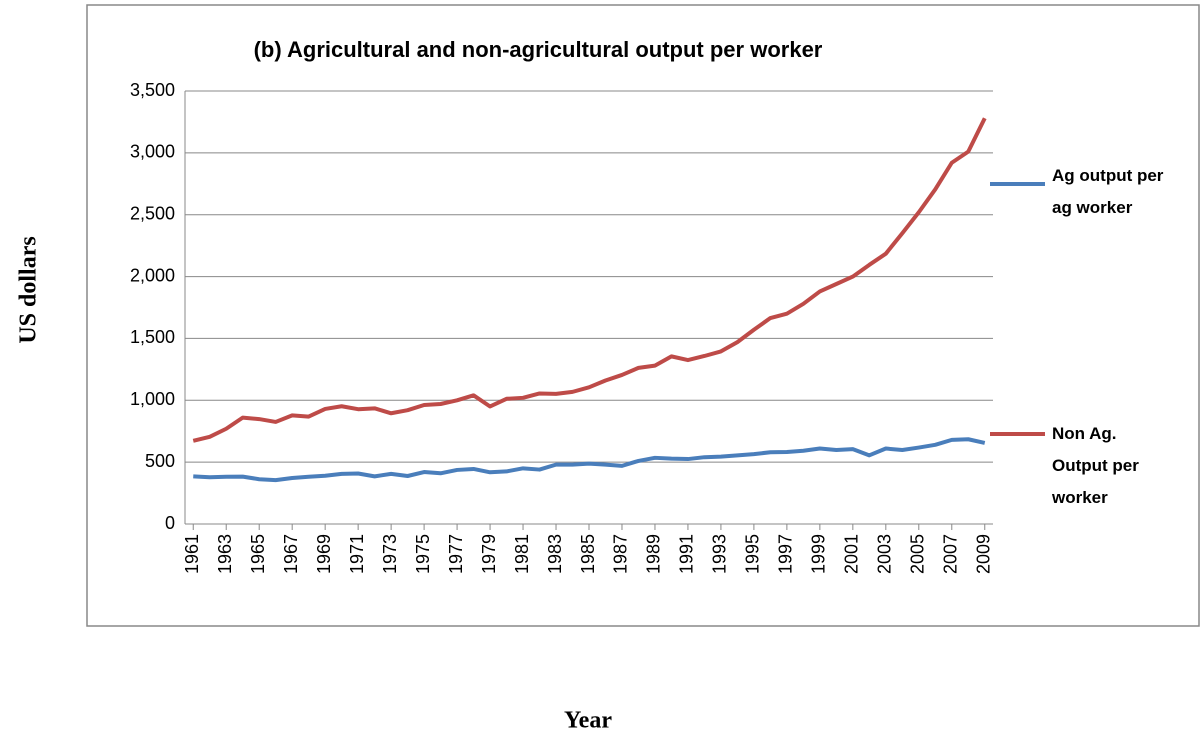  What do you see at coordinates (951, 554) in the screenshot?
I see `x-tick-label: 2007` at bounding box center [951, 554].